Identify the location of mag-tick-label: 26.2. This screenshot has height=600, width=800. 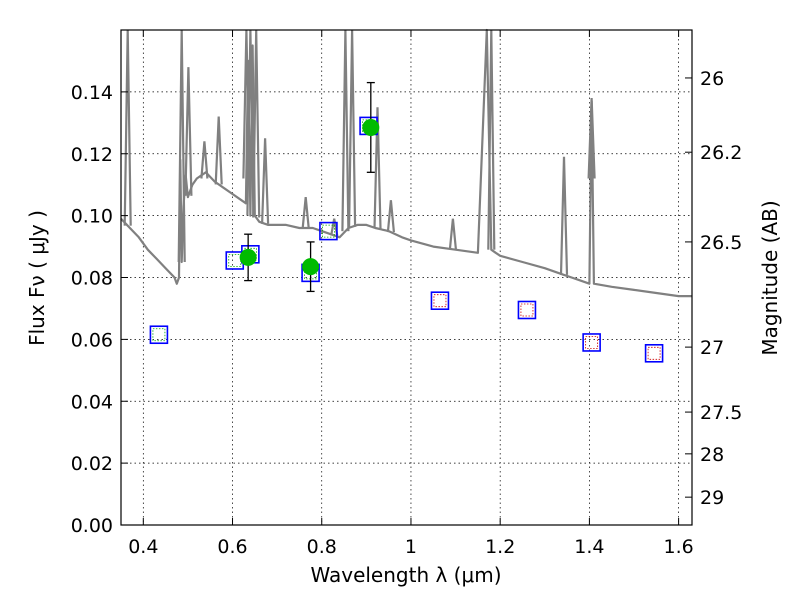
(721, 153).